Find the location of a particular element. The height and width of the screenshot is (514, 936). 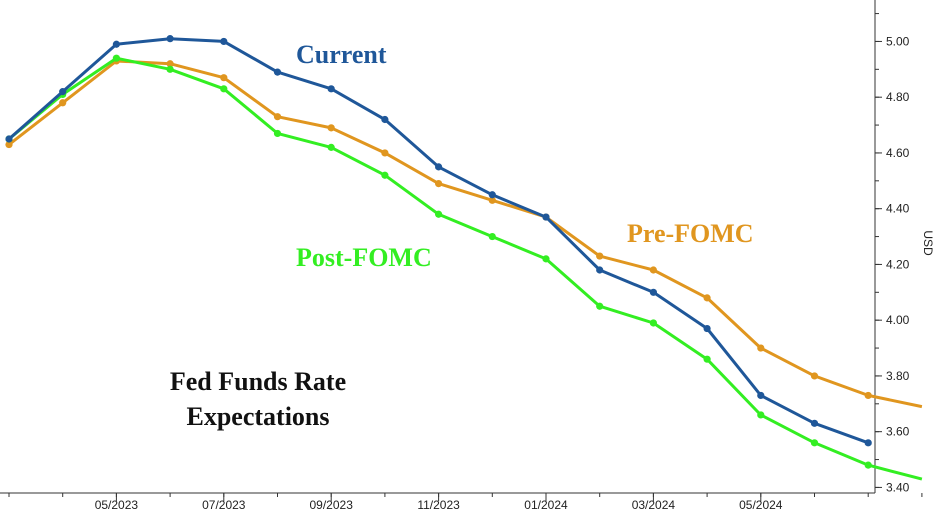

x-tick-label: 09/2023 is located at coordinates (332, 505).